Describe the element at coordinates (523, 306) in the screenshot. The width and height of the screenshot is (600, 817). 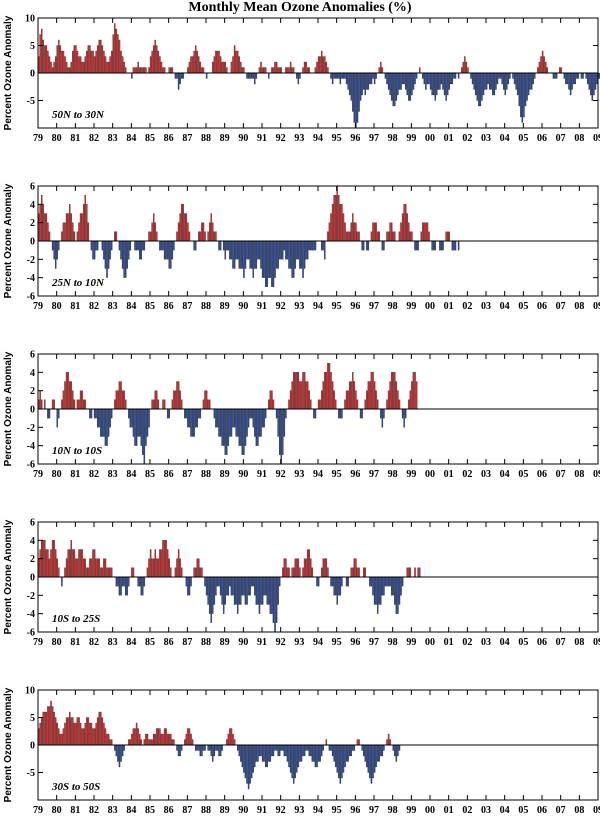
I see `x-tick-label: 05` at that location.